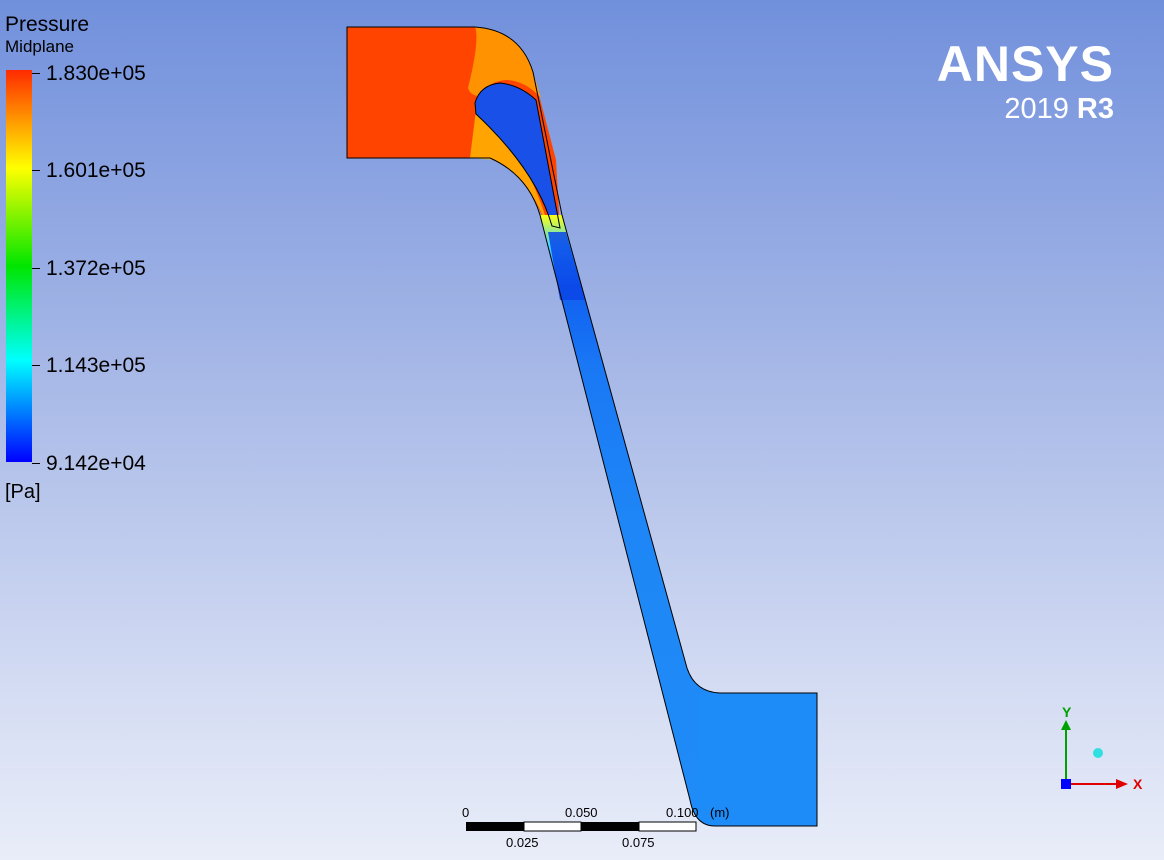 This screenshot has width=1164, height=860. What do you see at coordinates (1067, 712) in the screenshot?
I see `y-axis-label: Y` at bounding box center [1067, 712].